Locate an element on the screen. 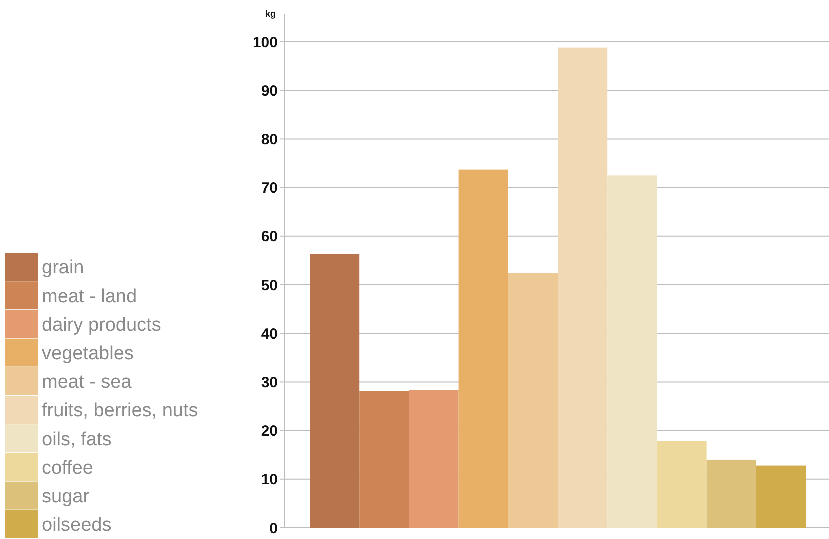 This screenshot has height=539, width=829. legend-label: meat - land is located at coordinates (90, 297).